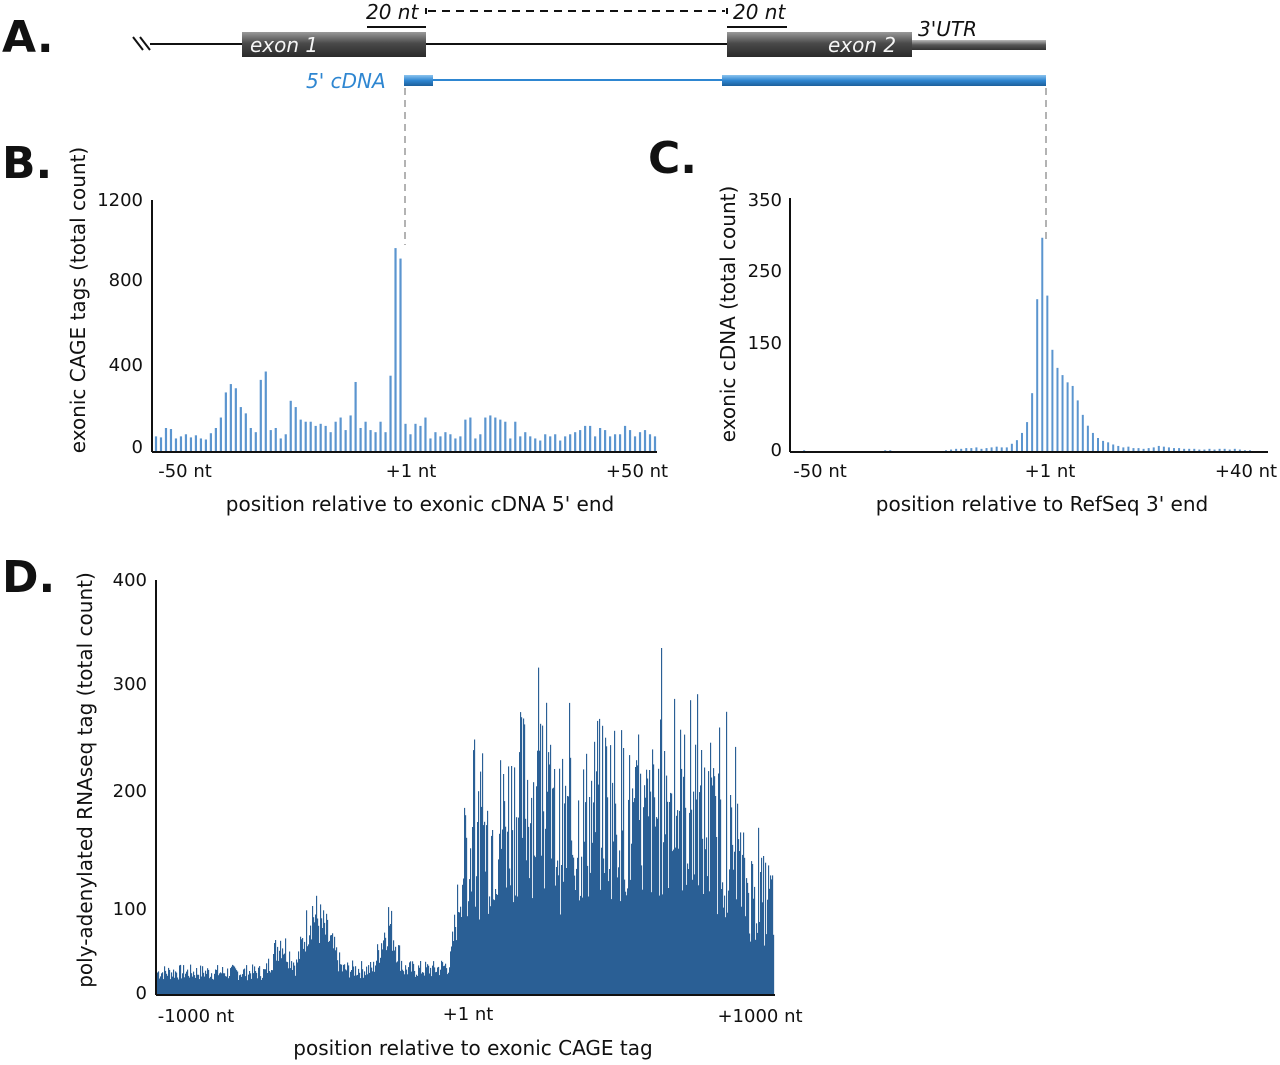 This screenshot has height=1065, width=1280. What do you see at coordinates (411, 471) in the screenshot?
I see `x-tick-b-mid: +1 nt` at bounding box center [411, 471].